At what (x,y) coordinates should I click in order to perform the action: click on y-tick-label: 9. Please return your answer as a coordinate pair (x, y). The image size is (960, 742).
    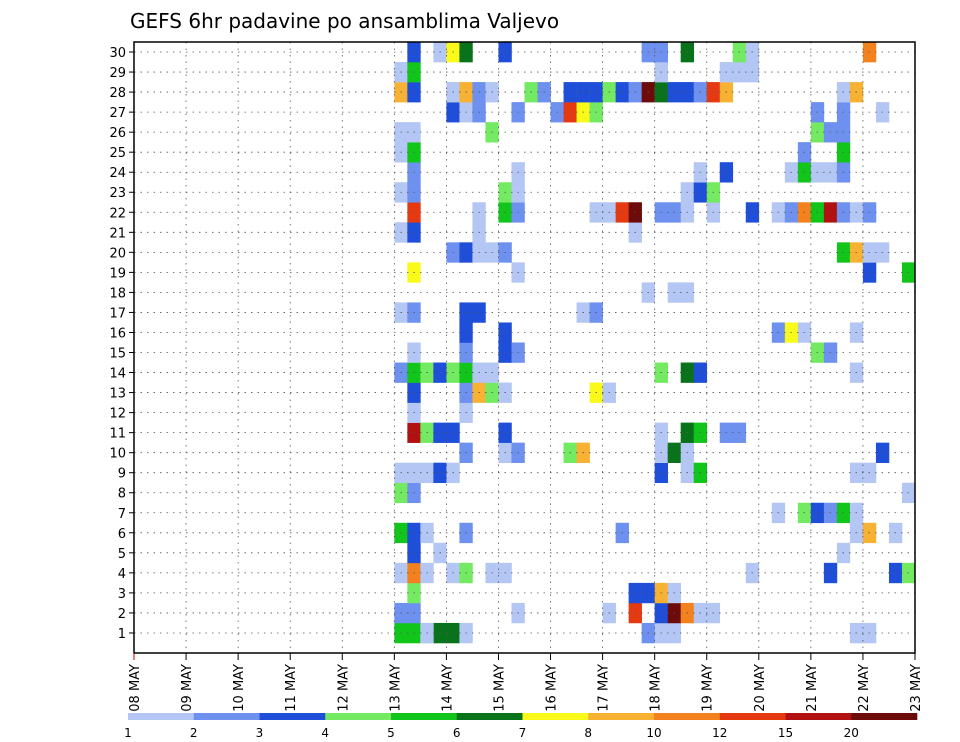
    Looking at the image, I should click on (122, 474).